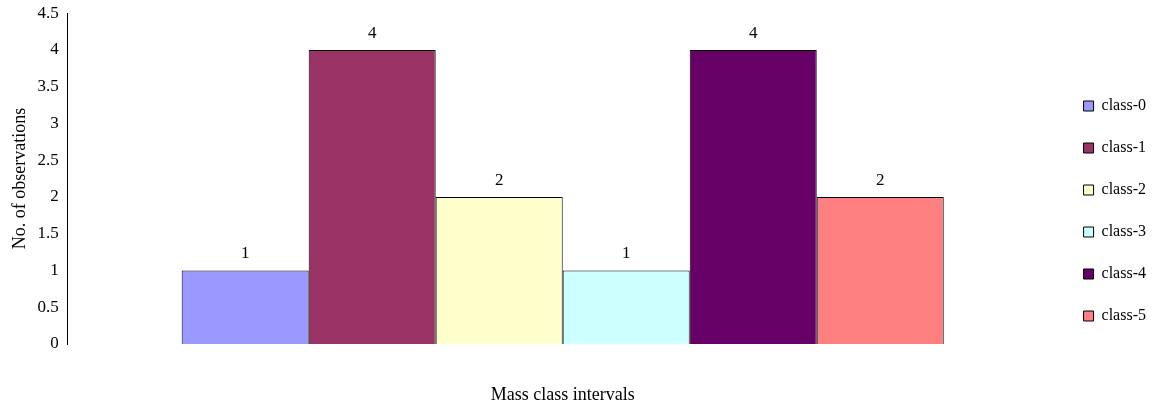  I want to click on y-tick-label: 3, so click(54, 122).